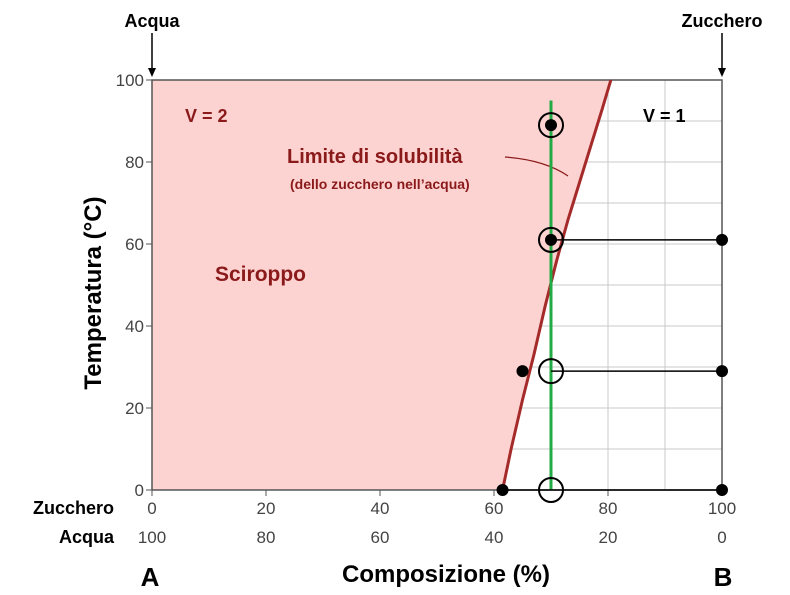  What do you see at coordinates (152, 72) in the screenshot?
I see `arrow-acqua-head` at bounding box center [152, 72].